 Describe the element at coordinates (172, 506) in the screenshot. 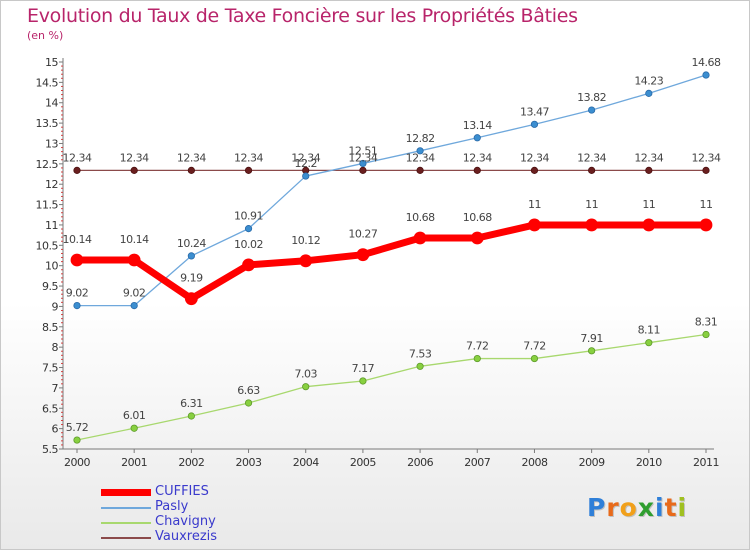

I see `legend-label: Pasly` at that location.